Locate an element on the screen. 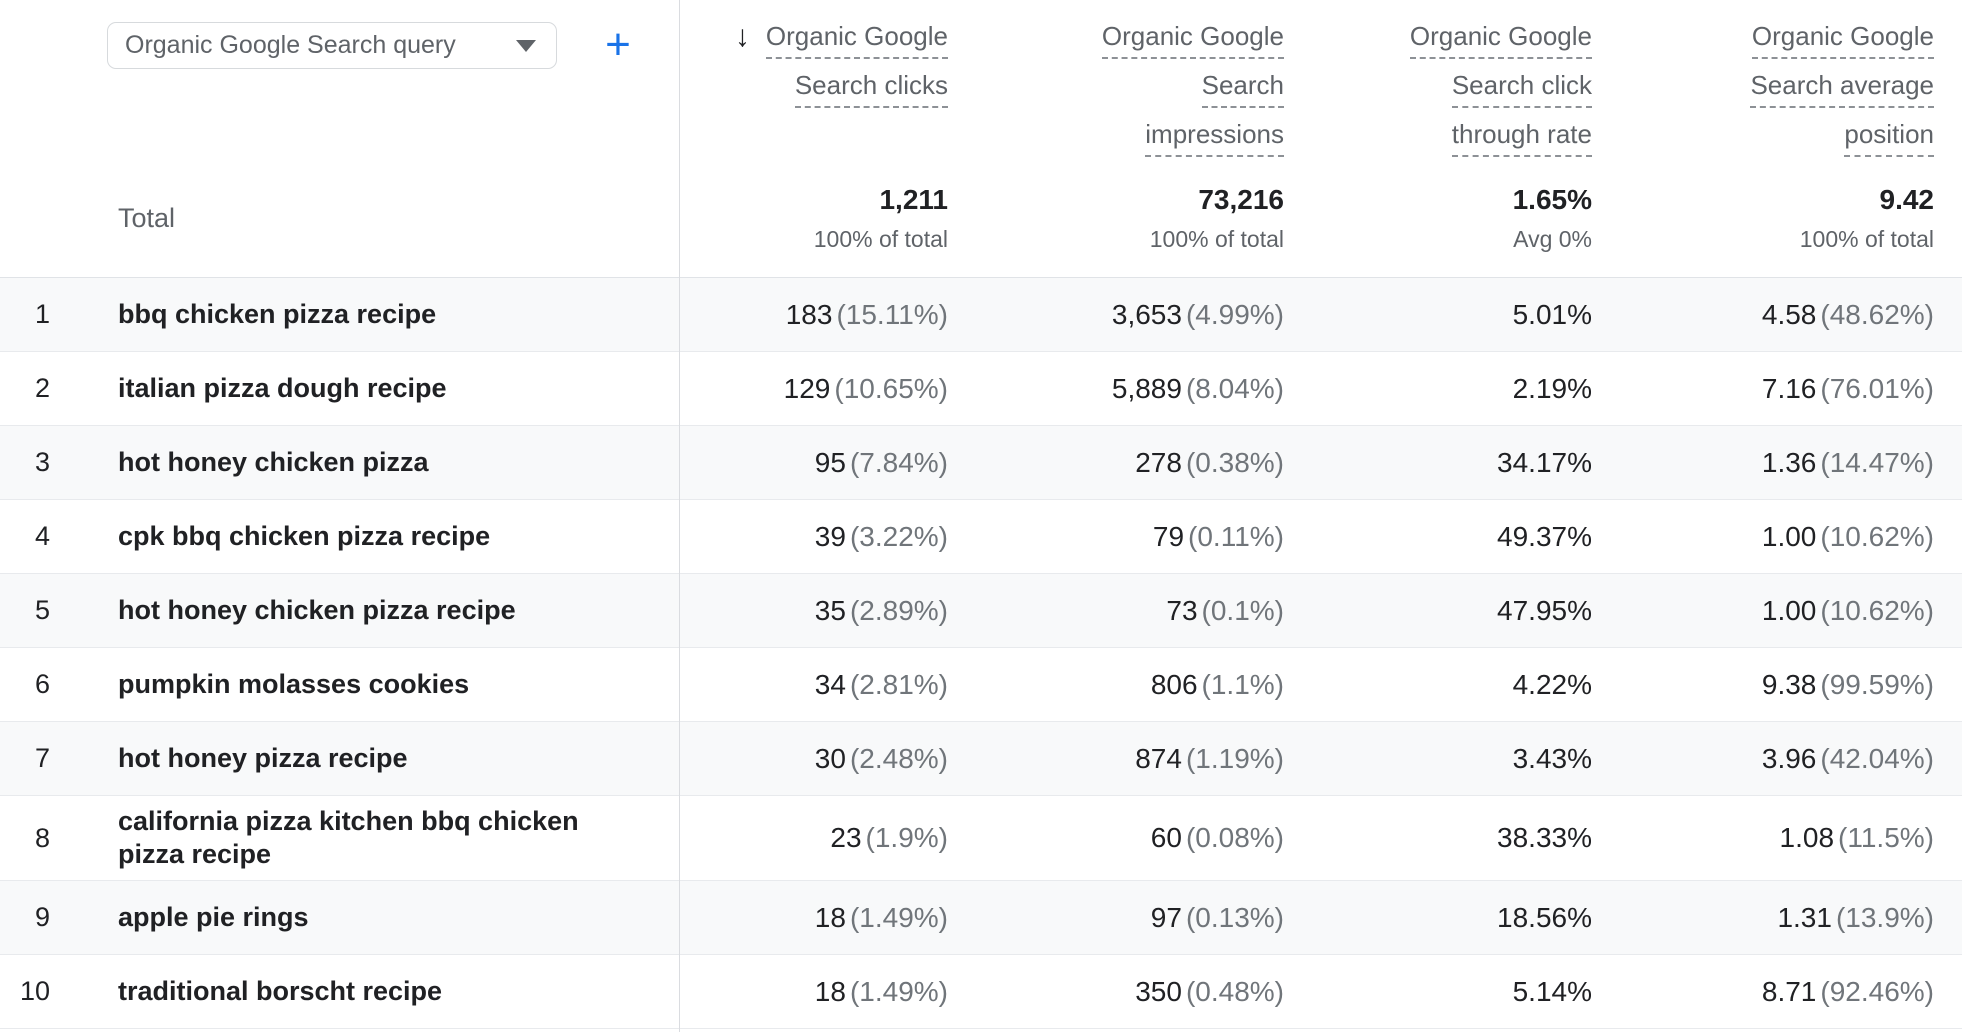  header-ctr-line1: Organic Google is located at coordinates (1500, 40).